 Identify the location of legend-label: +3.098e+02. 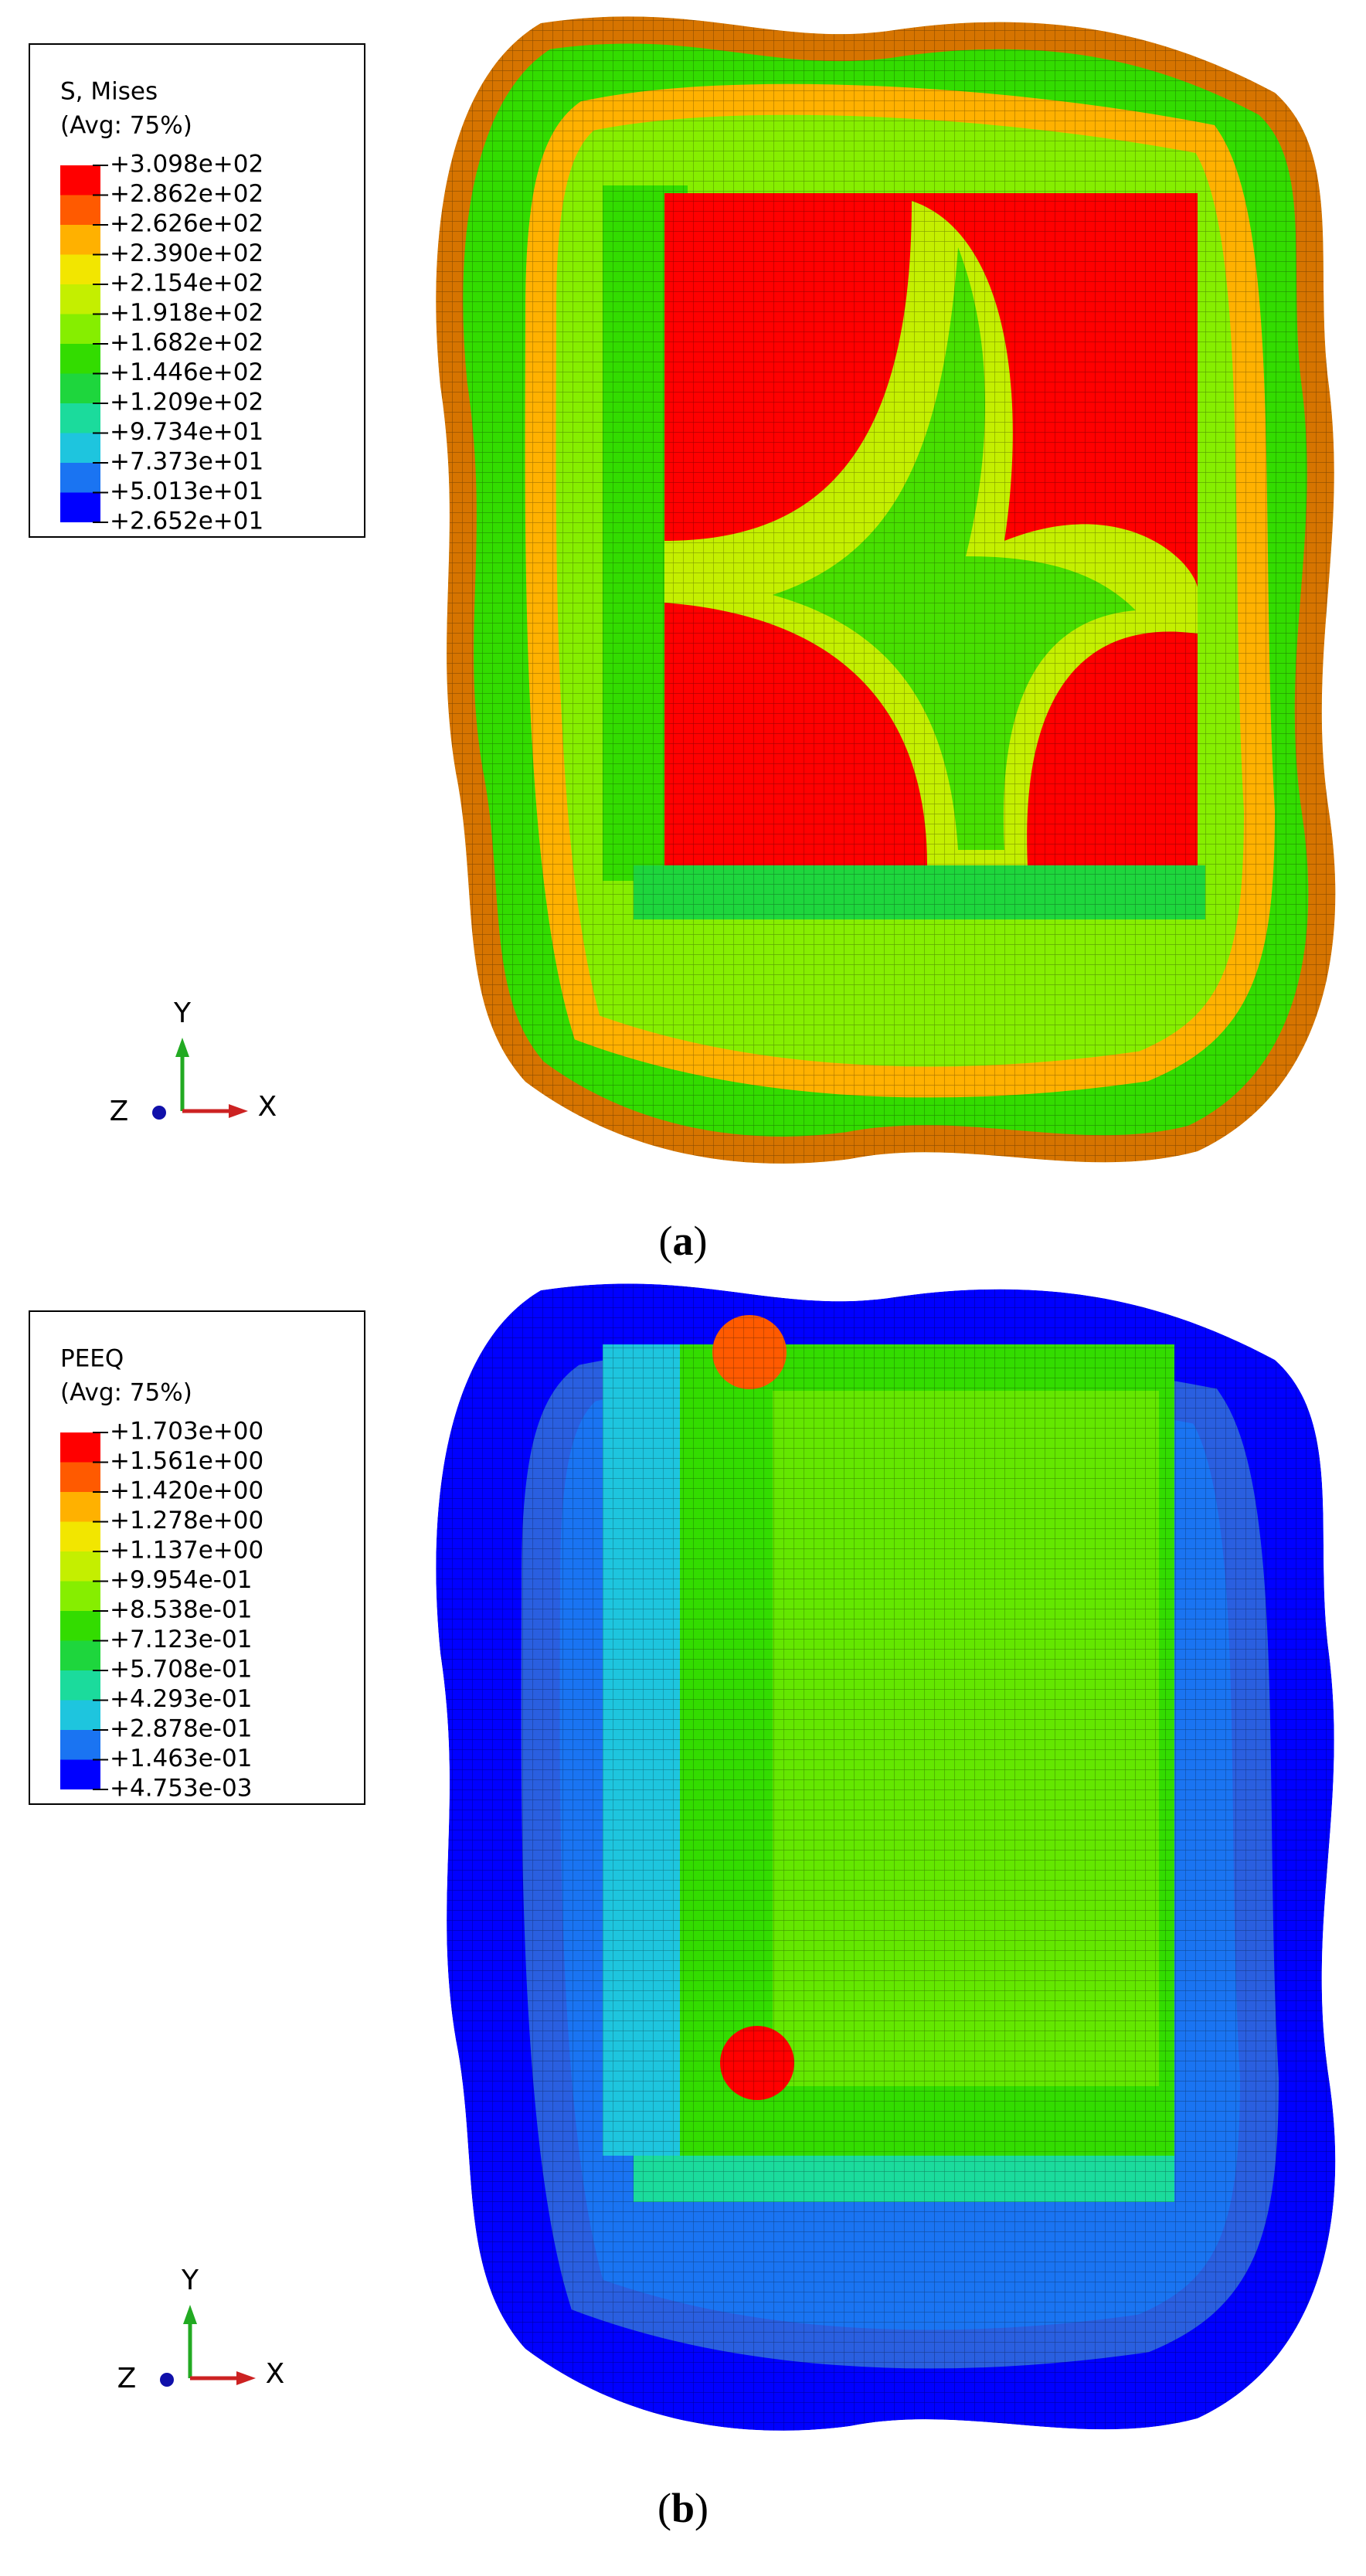
(186, 164).